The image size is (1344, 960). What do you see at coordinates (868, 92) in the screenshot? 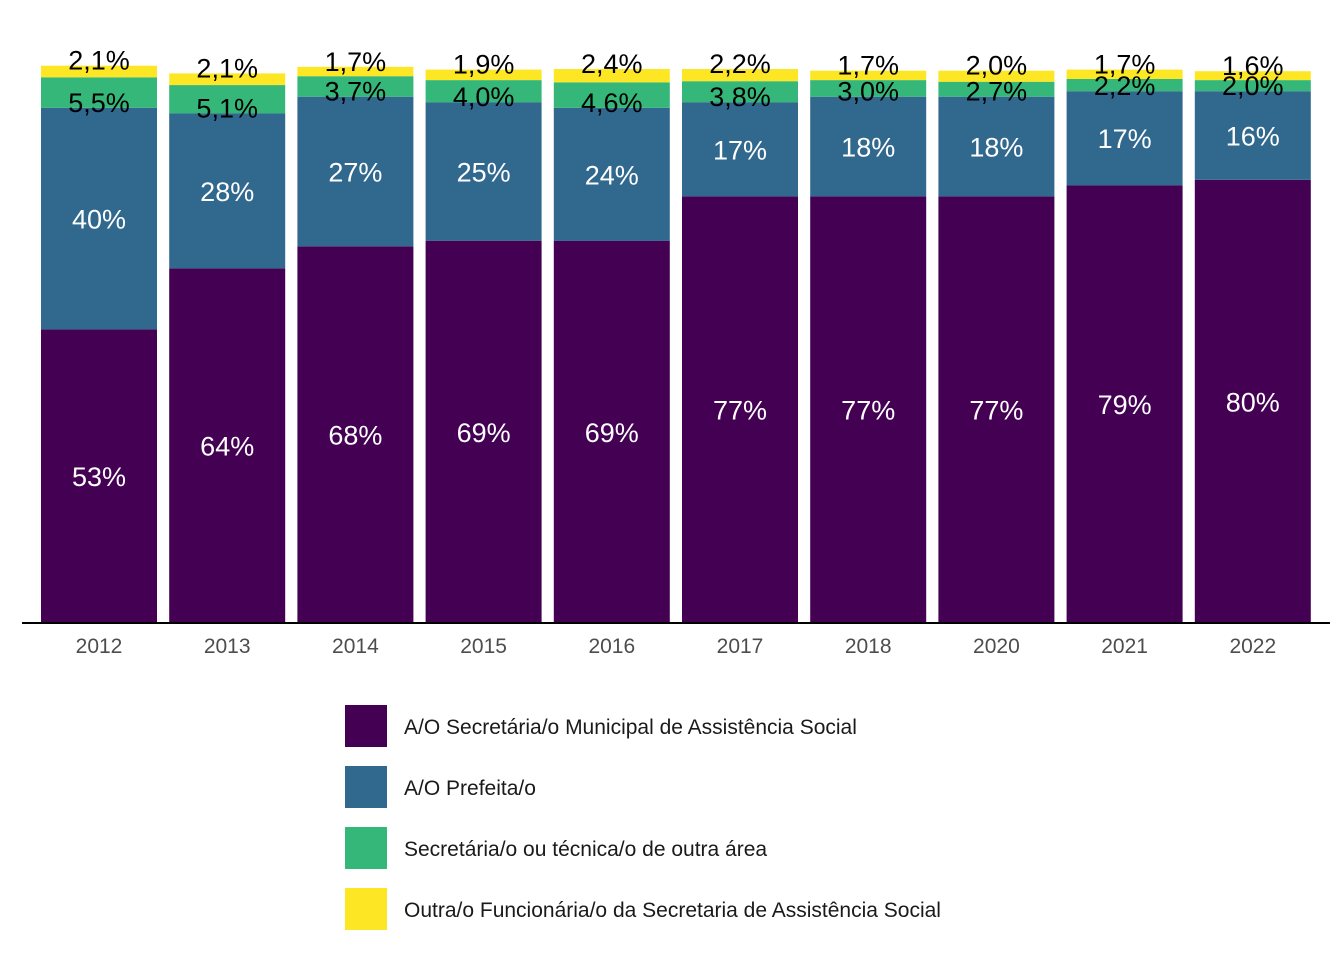
I see `data-label-2018-series-3: 3,0%` at bounding box center [868, 92].